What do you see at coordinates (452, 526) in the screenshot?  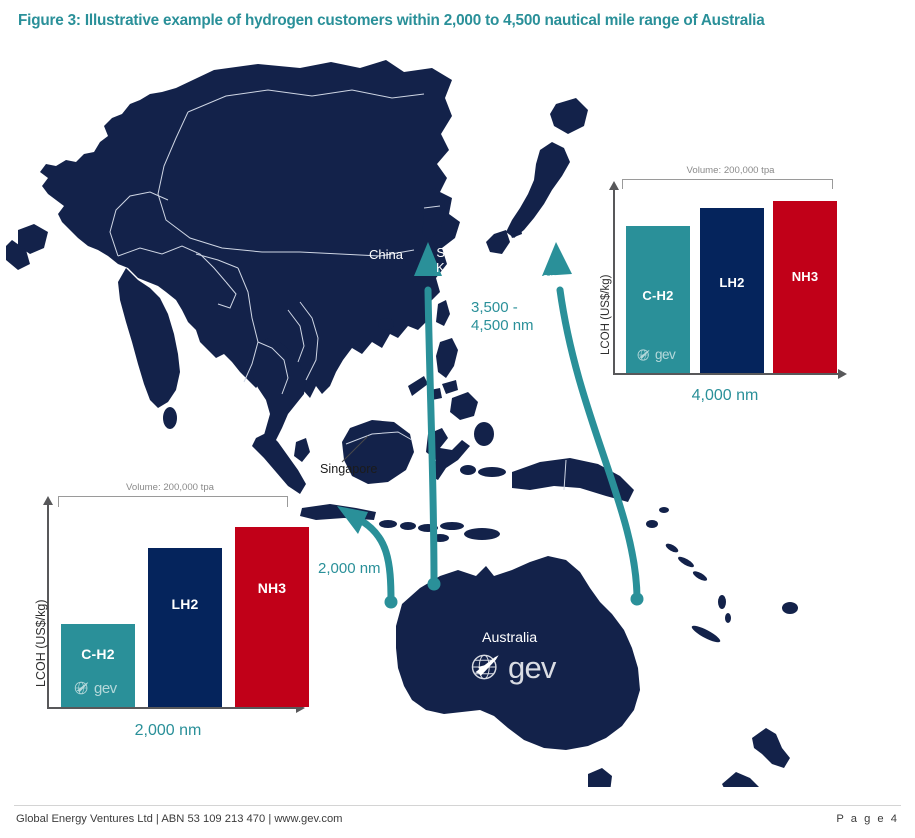 I see `island-flores` at bounding box center [452, 526].